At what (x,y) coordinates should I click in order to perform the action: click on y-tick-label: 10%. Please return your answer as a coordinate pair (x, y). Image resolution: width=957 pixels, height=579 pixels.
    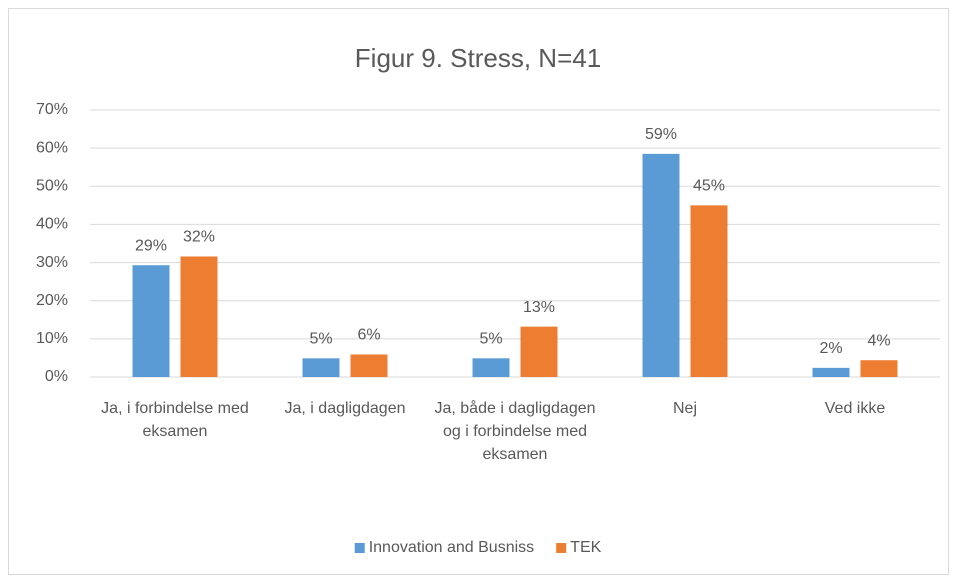
    Looking at the image, I should click on (52, 338).